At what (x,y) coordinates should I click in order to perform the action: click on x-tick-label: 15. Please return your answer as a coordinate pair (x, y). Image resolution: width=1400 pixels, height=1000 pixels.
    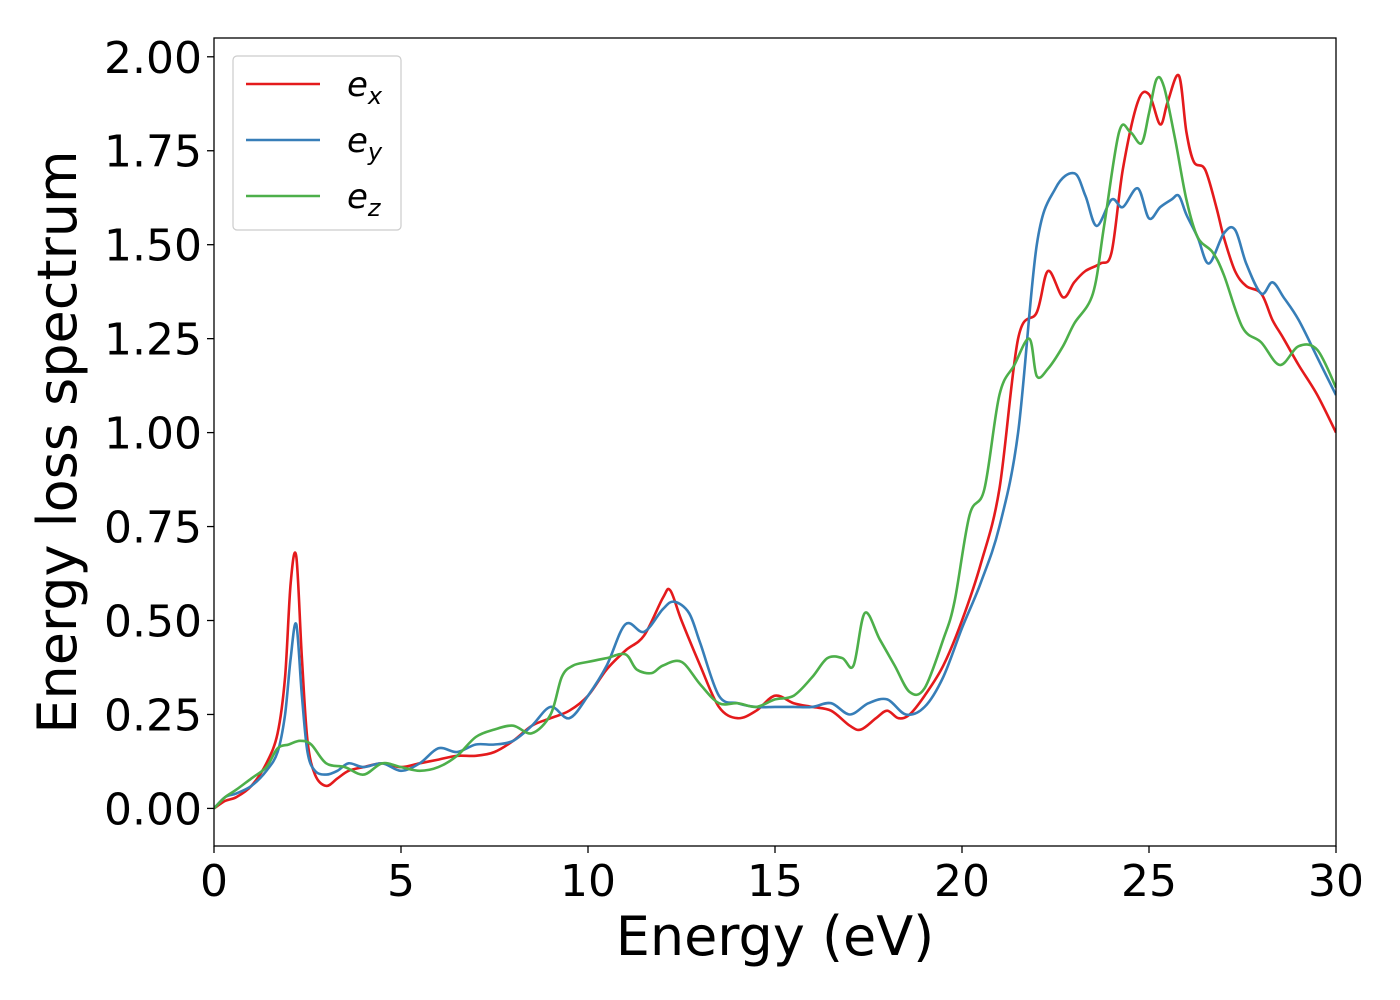
    Looking at the image, I should click on (775, 881).